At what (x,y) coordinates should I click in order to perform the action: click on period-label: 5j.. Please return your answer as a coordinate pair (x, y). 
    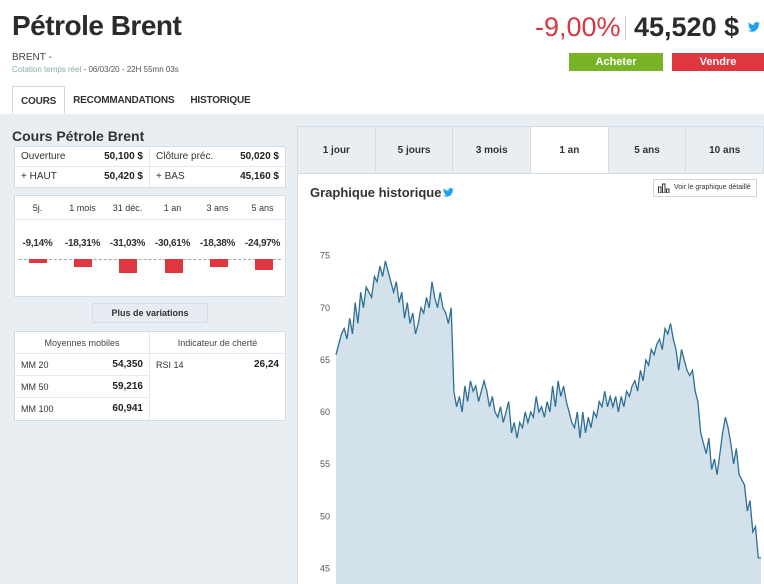
    Looking at the image, I should click on (37, 208).